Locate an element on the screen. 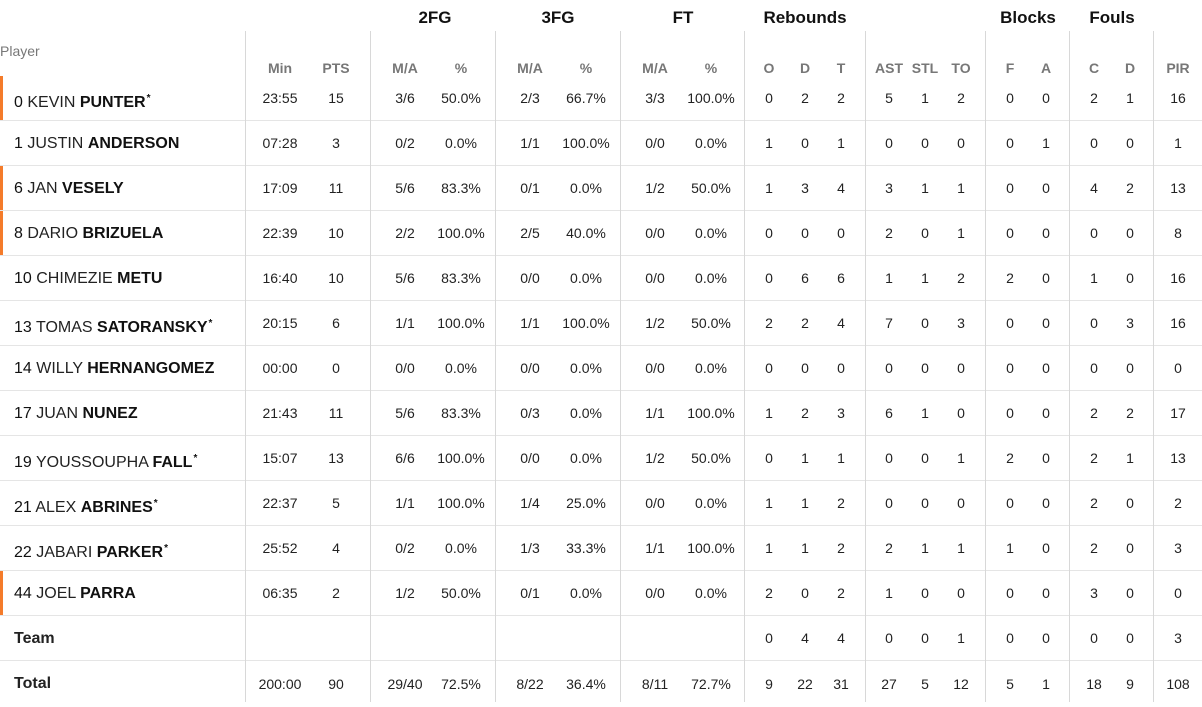 The image size is (1202, 707). player-name-link: 19 YOUSSOUPHA FALL* is located at coordinates (105, 460).